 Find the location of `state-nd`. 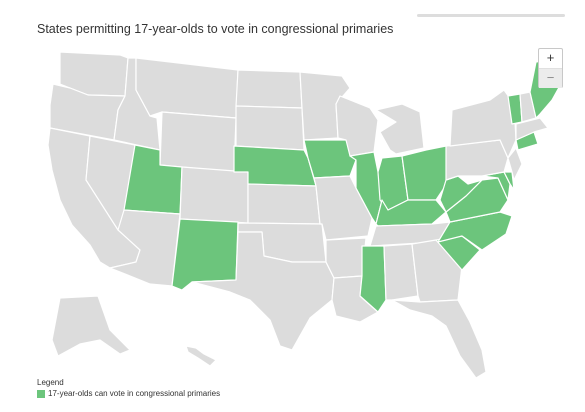

state-nd is located at coordinates (269, 89).